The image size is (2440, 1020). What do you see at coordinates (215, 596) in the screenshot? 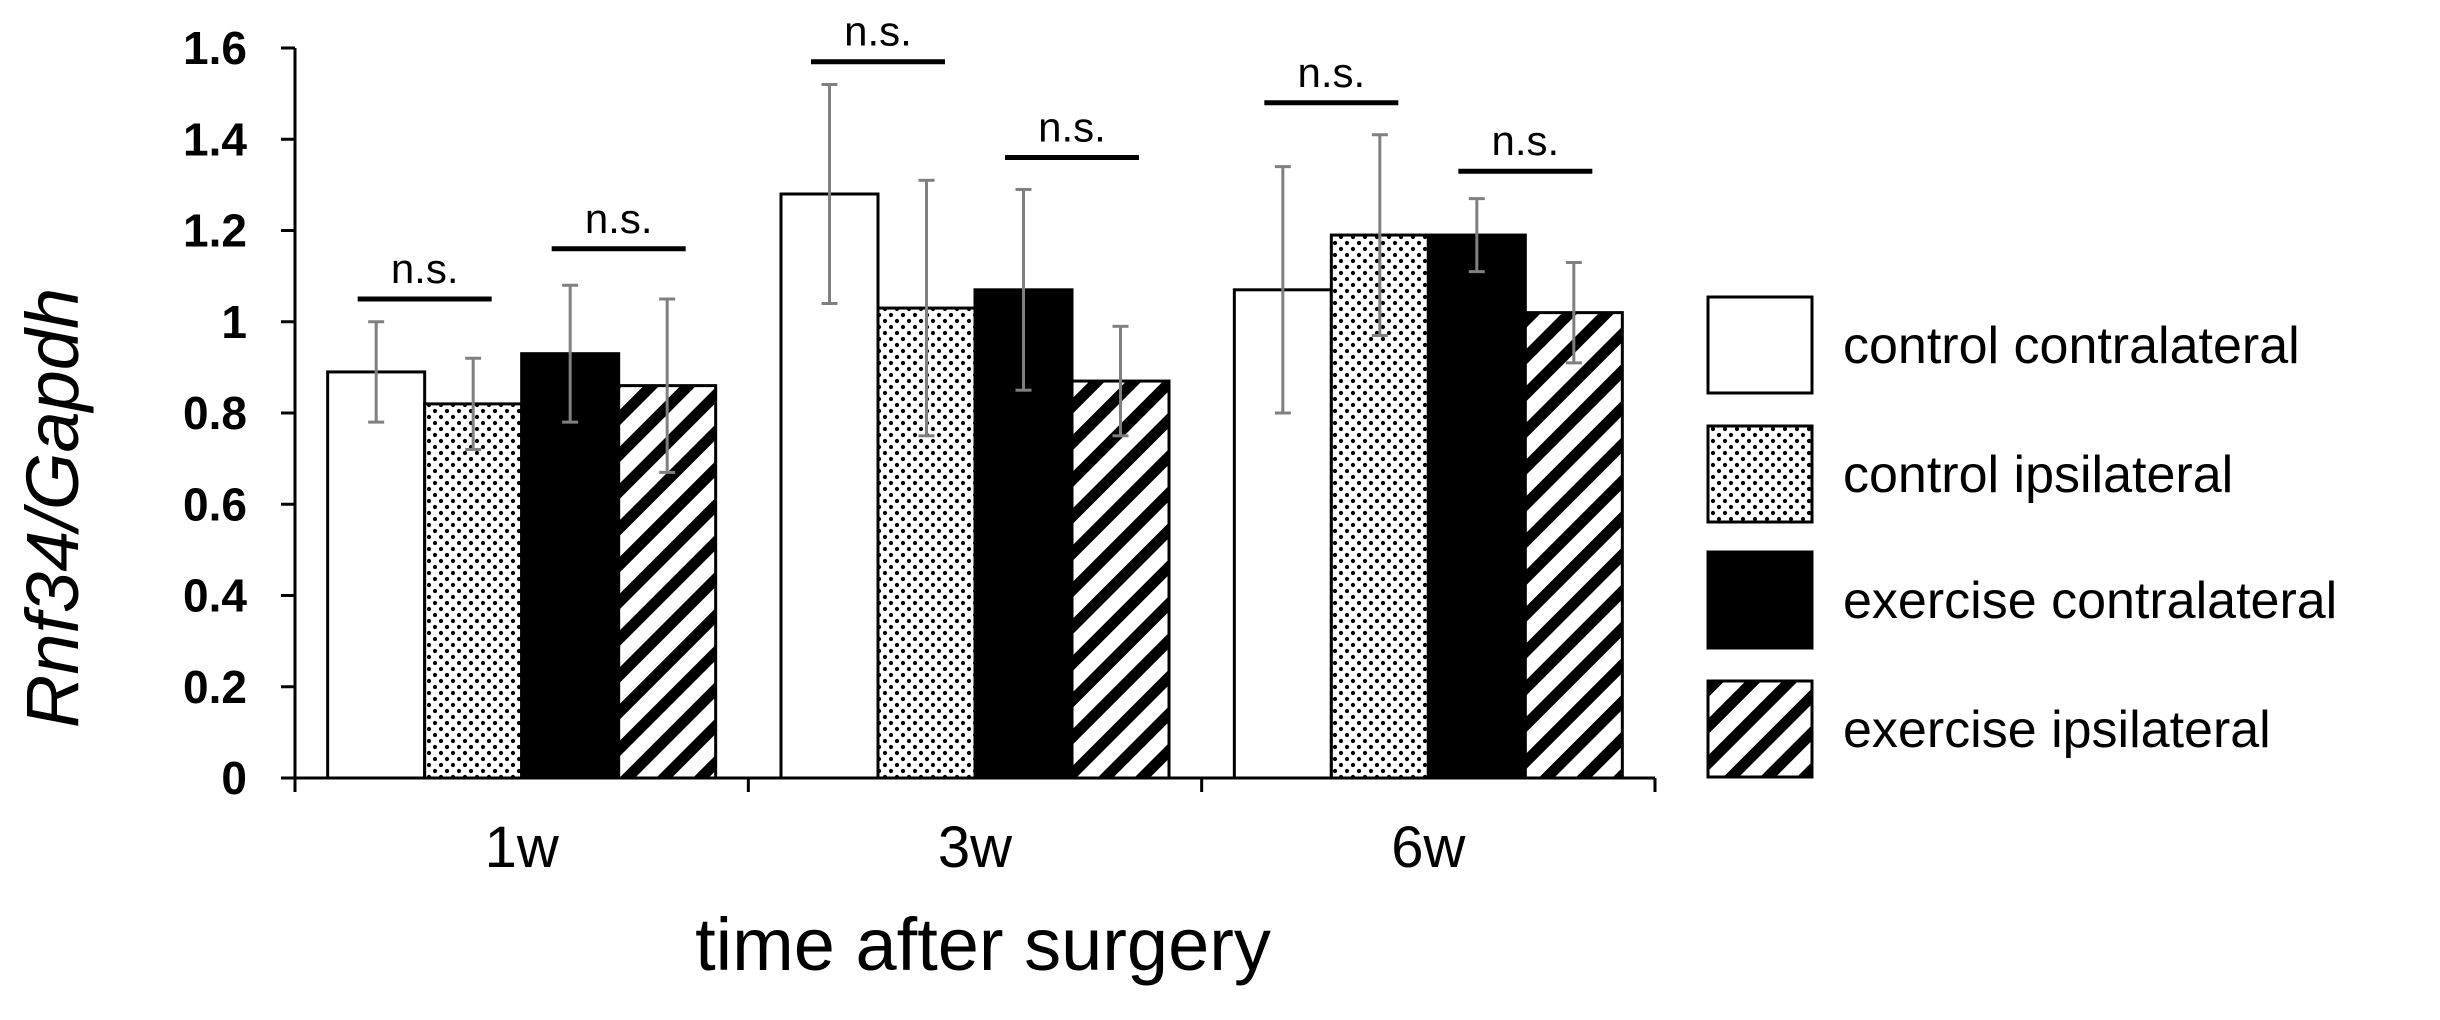
I see `y-tick-label: 0.4` at bounding box center [215, 596].